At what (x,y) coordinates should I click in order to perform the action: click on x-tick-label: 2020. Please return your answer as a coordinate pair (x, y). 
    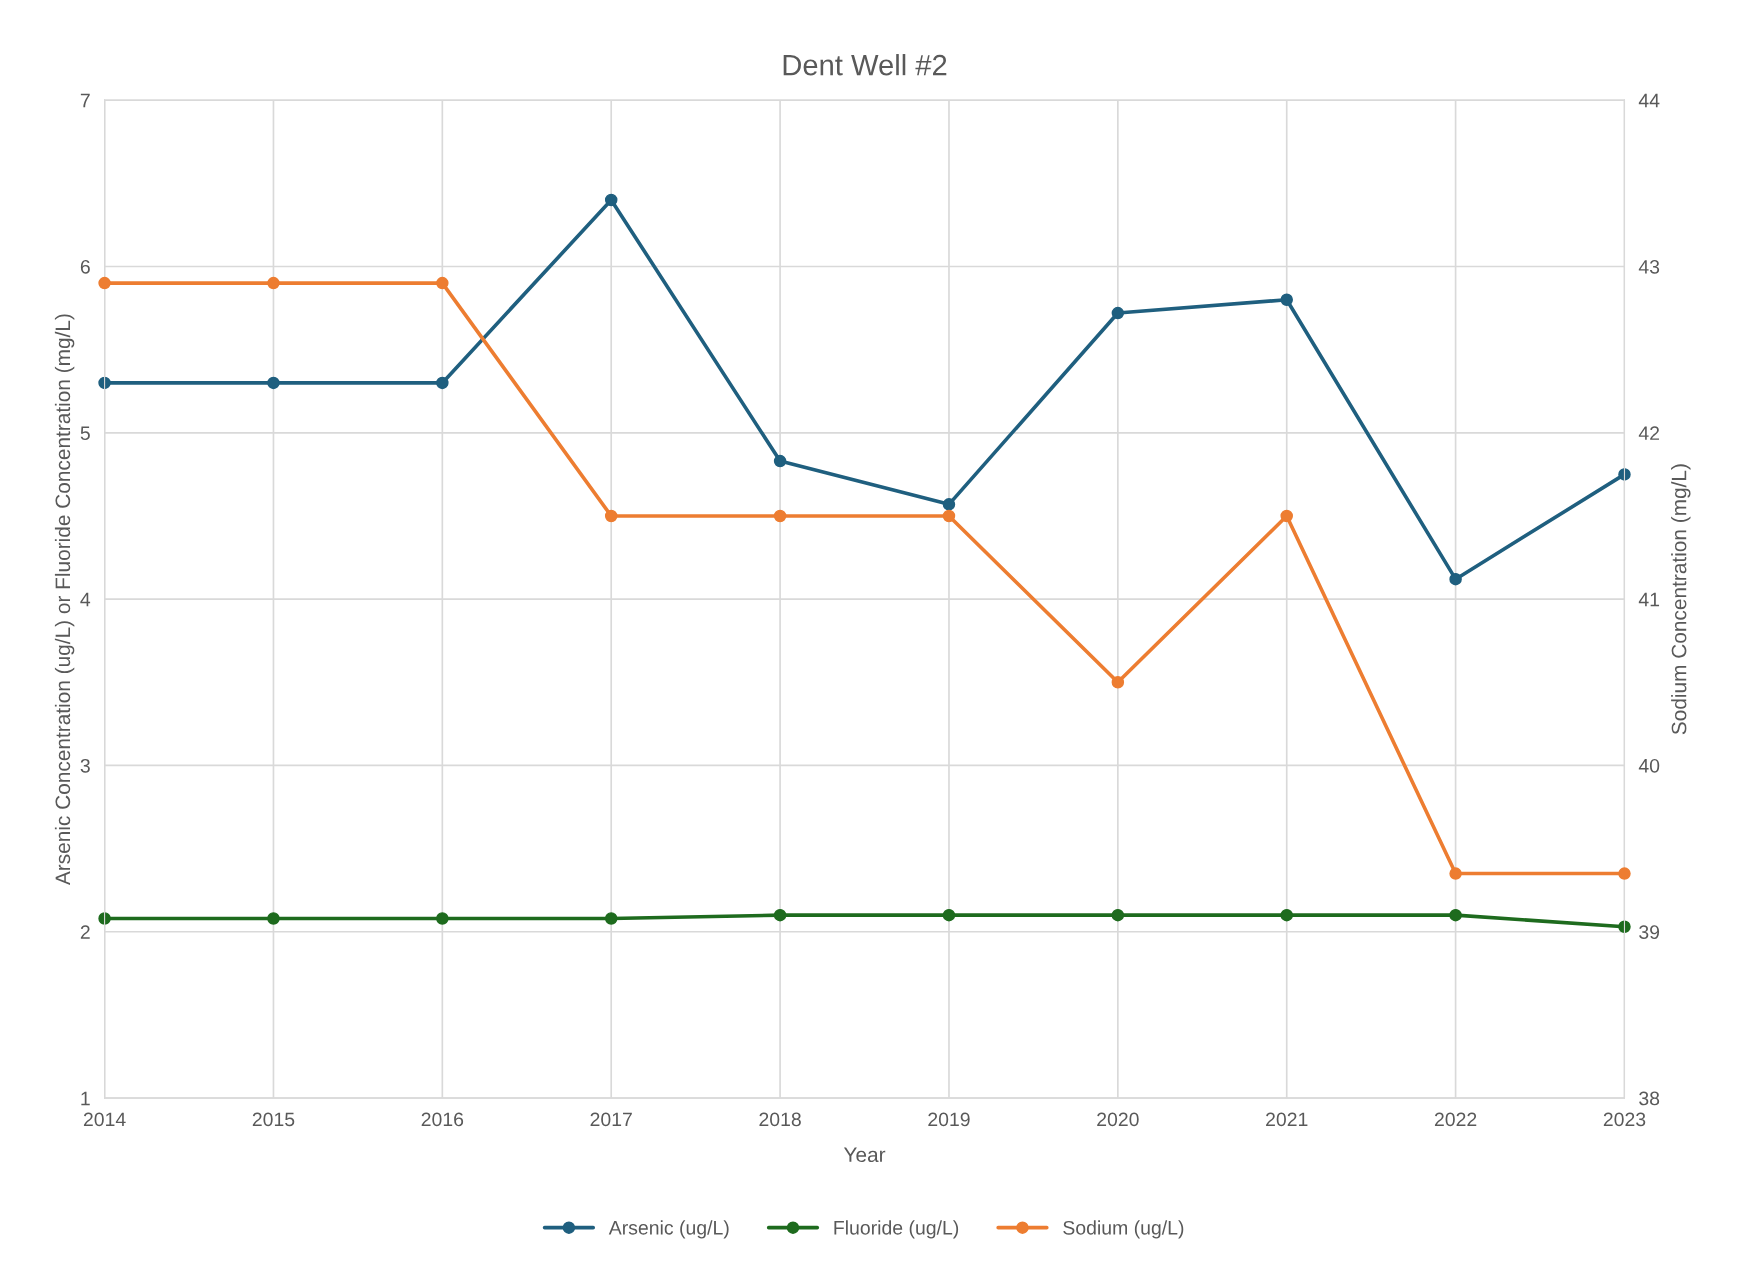
    Looking at the image, I should click on (1118, 1119).